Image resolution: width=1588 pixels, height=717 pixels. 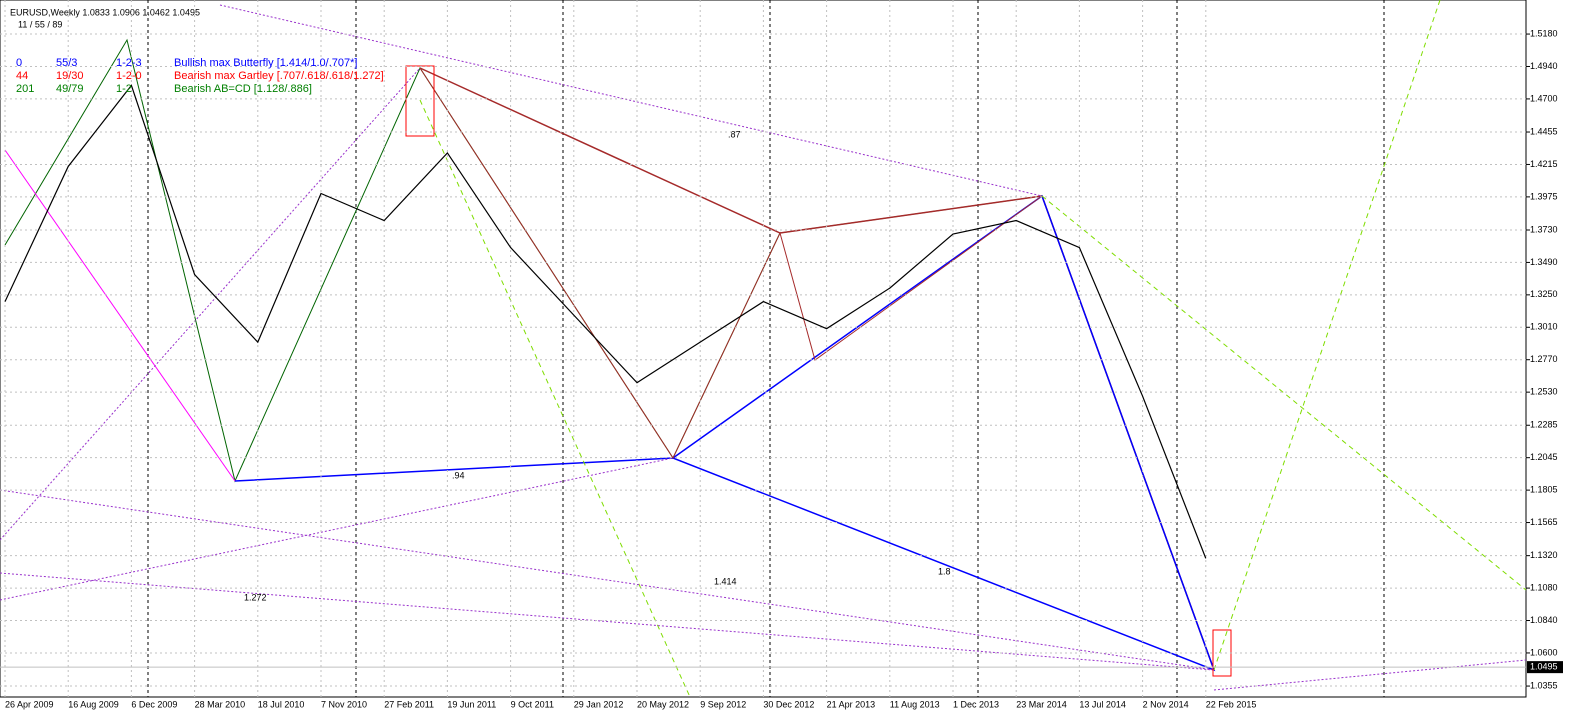 What do you see at coordinates (471, 704) in the screenshot?
I see `x-tick-label: 19 Jun 2011` at bounding box center [471, 704].